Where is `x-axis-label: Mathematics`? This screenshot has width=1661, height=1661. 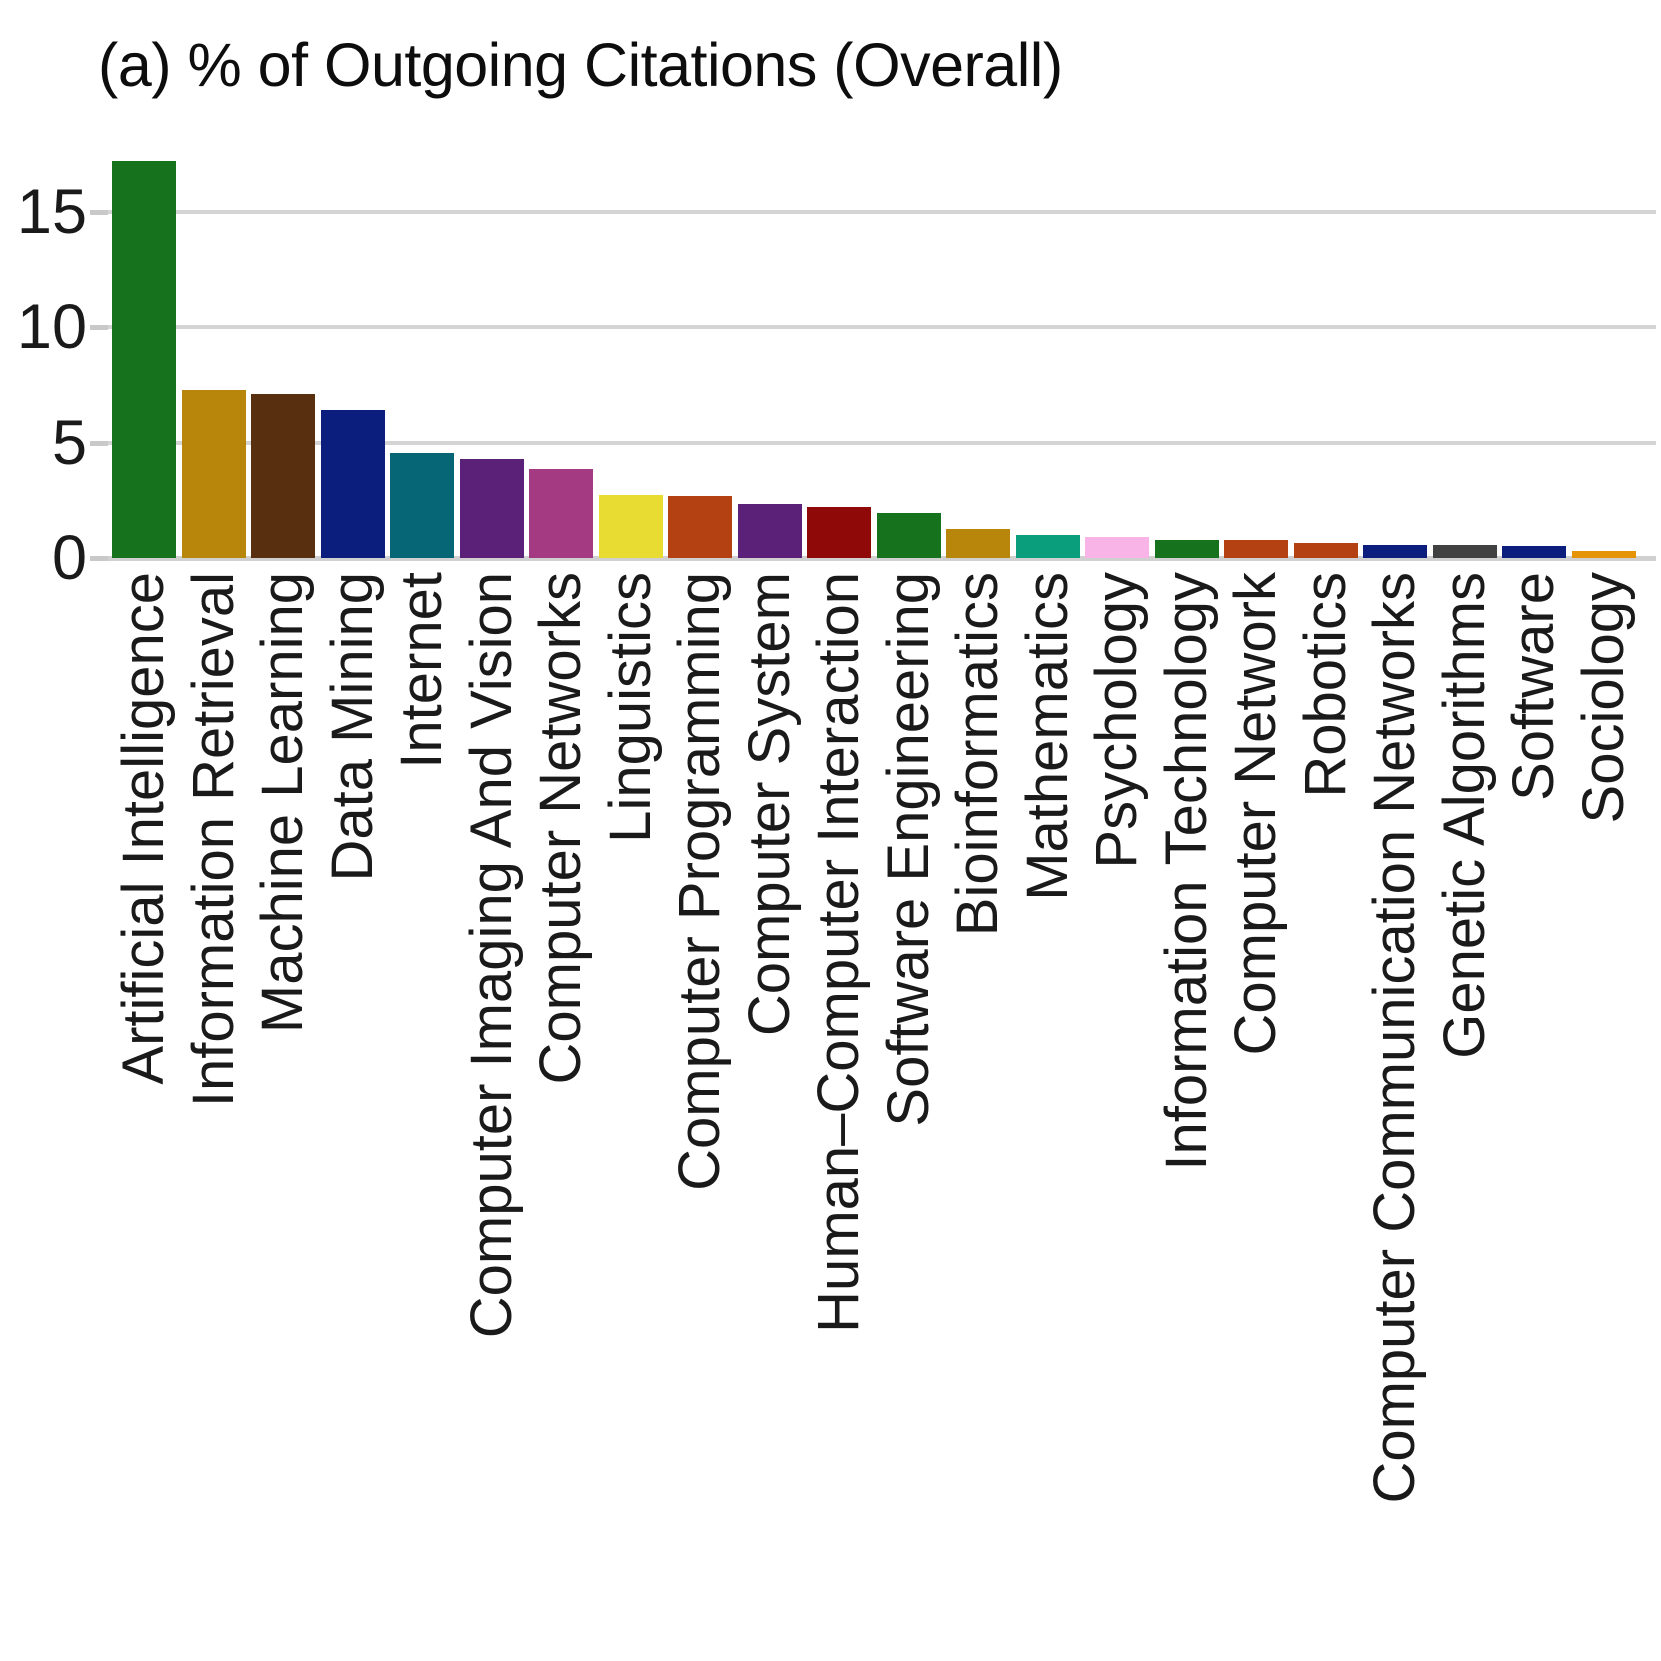 x-axis-label: Mathematics is located at coordinates (1047, 736).